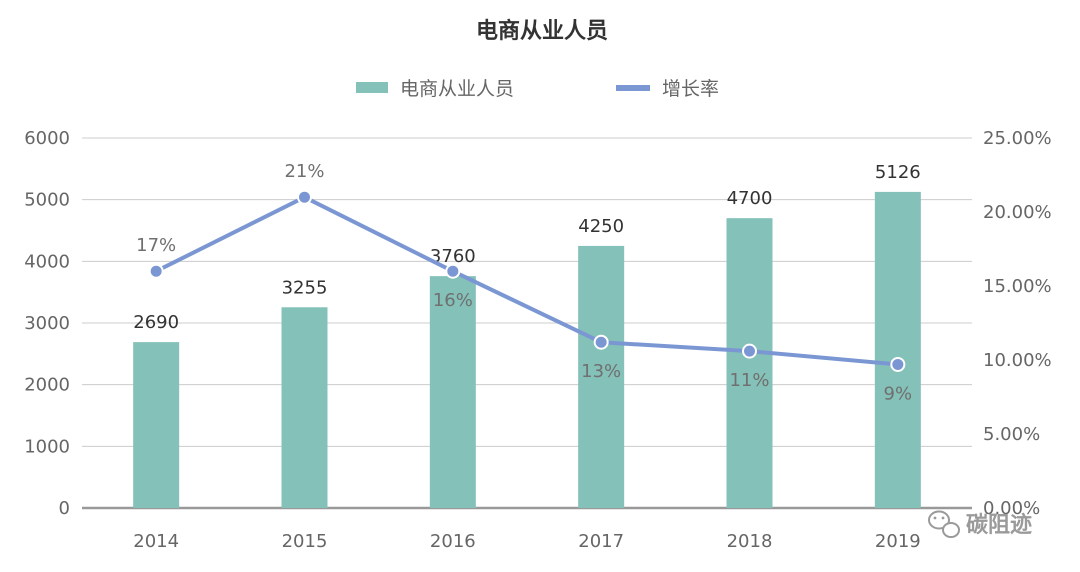 This screenshot has height=572, width=1080. I want to click on left-tick-label: 0, so click(64, 508).